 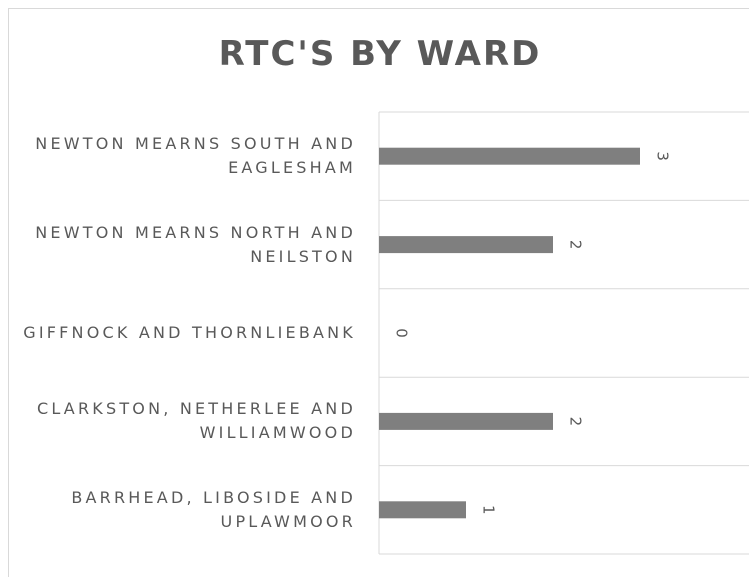 I want to click on y-tick-label: NEWTON MEARNS SOUTH AND EAGLESHAM, so click(x=195, y=156).